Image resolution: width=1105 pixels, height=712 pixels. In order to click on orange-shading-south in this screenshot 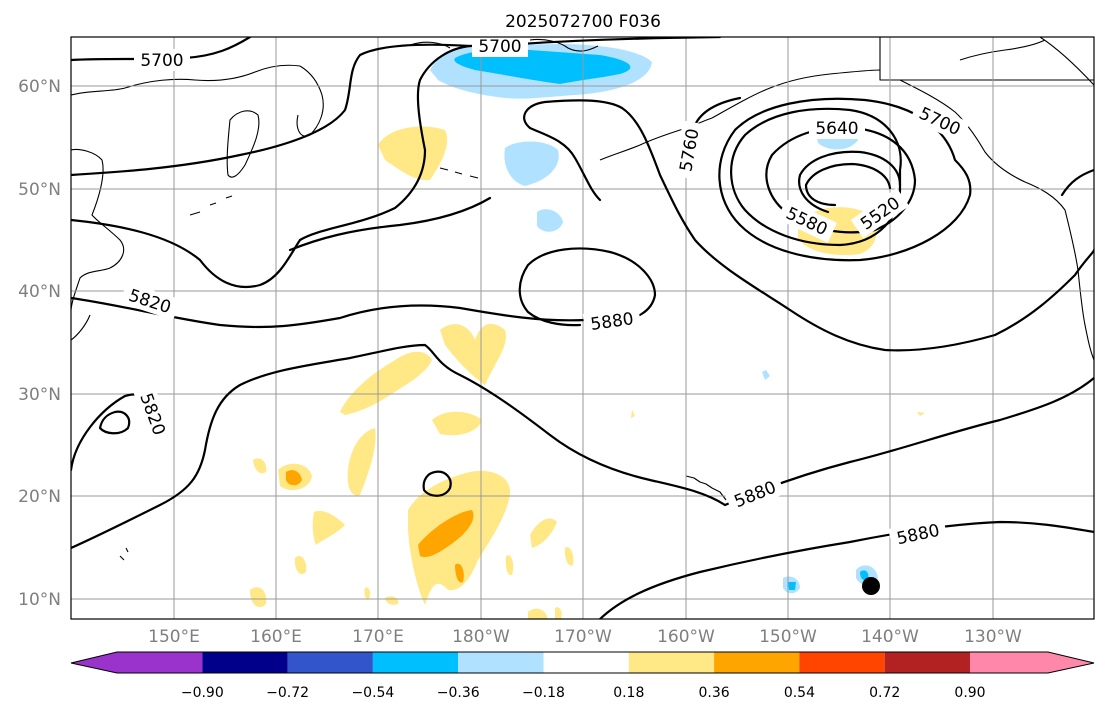, I will do `click(446, 534)`.